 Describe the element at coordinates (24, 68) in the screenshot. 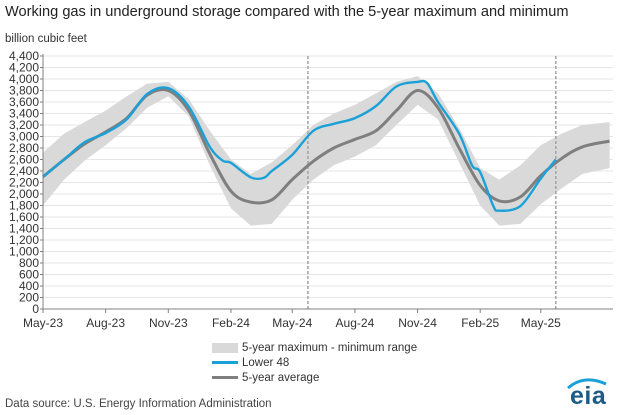

I see `y-tick-label-21: 4,200` at that location.